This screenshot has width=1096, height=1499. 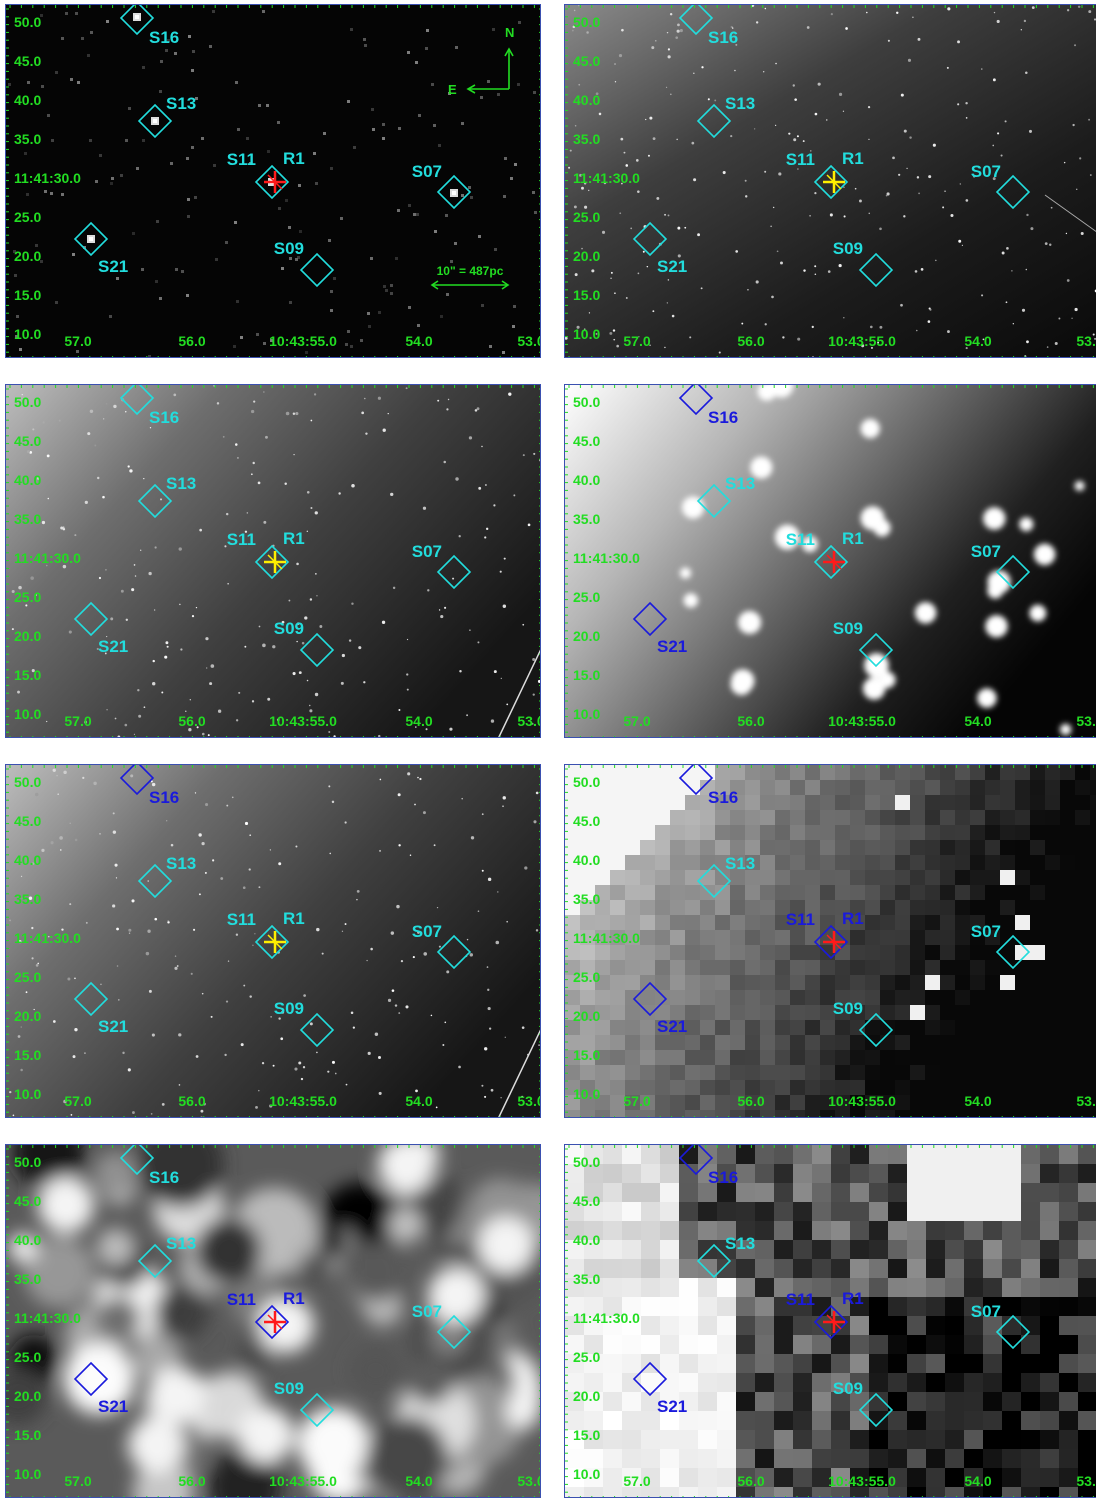 What do you see at coordinates (427, 1311) in the screenshot?
I see `source-label-s07: S07` at bounding box center [427, 1311].